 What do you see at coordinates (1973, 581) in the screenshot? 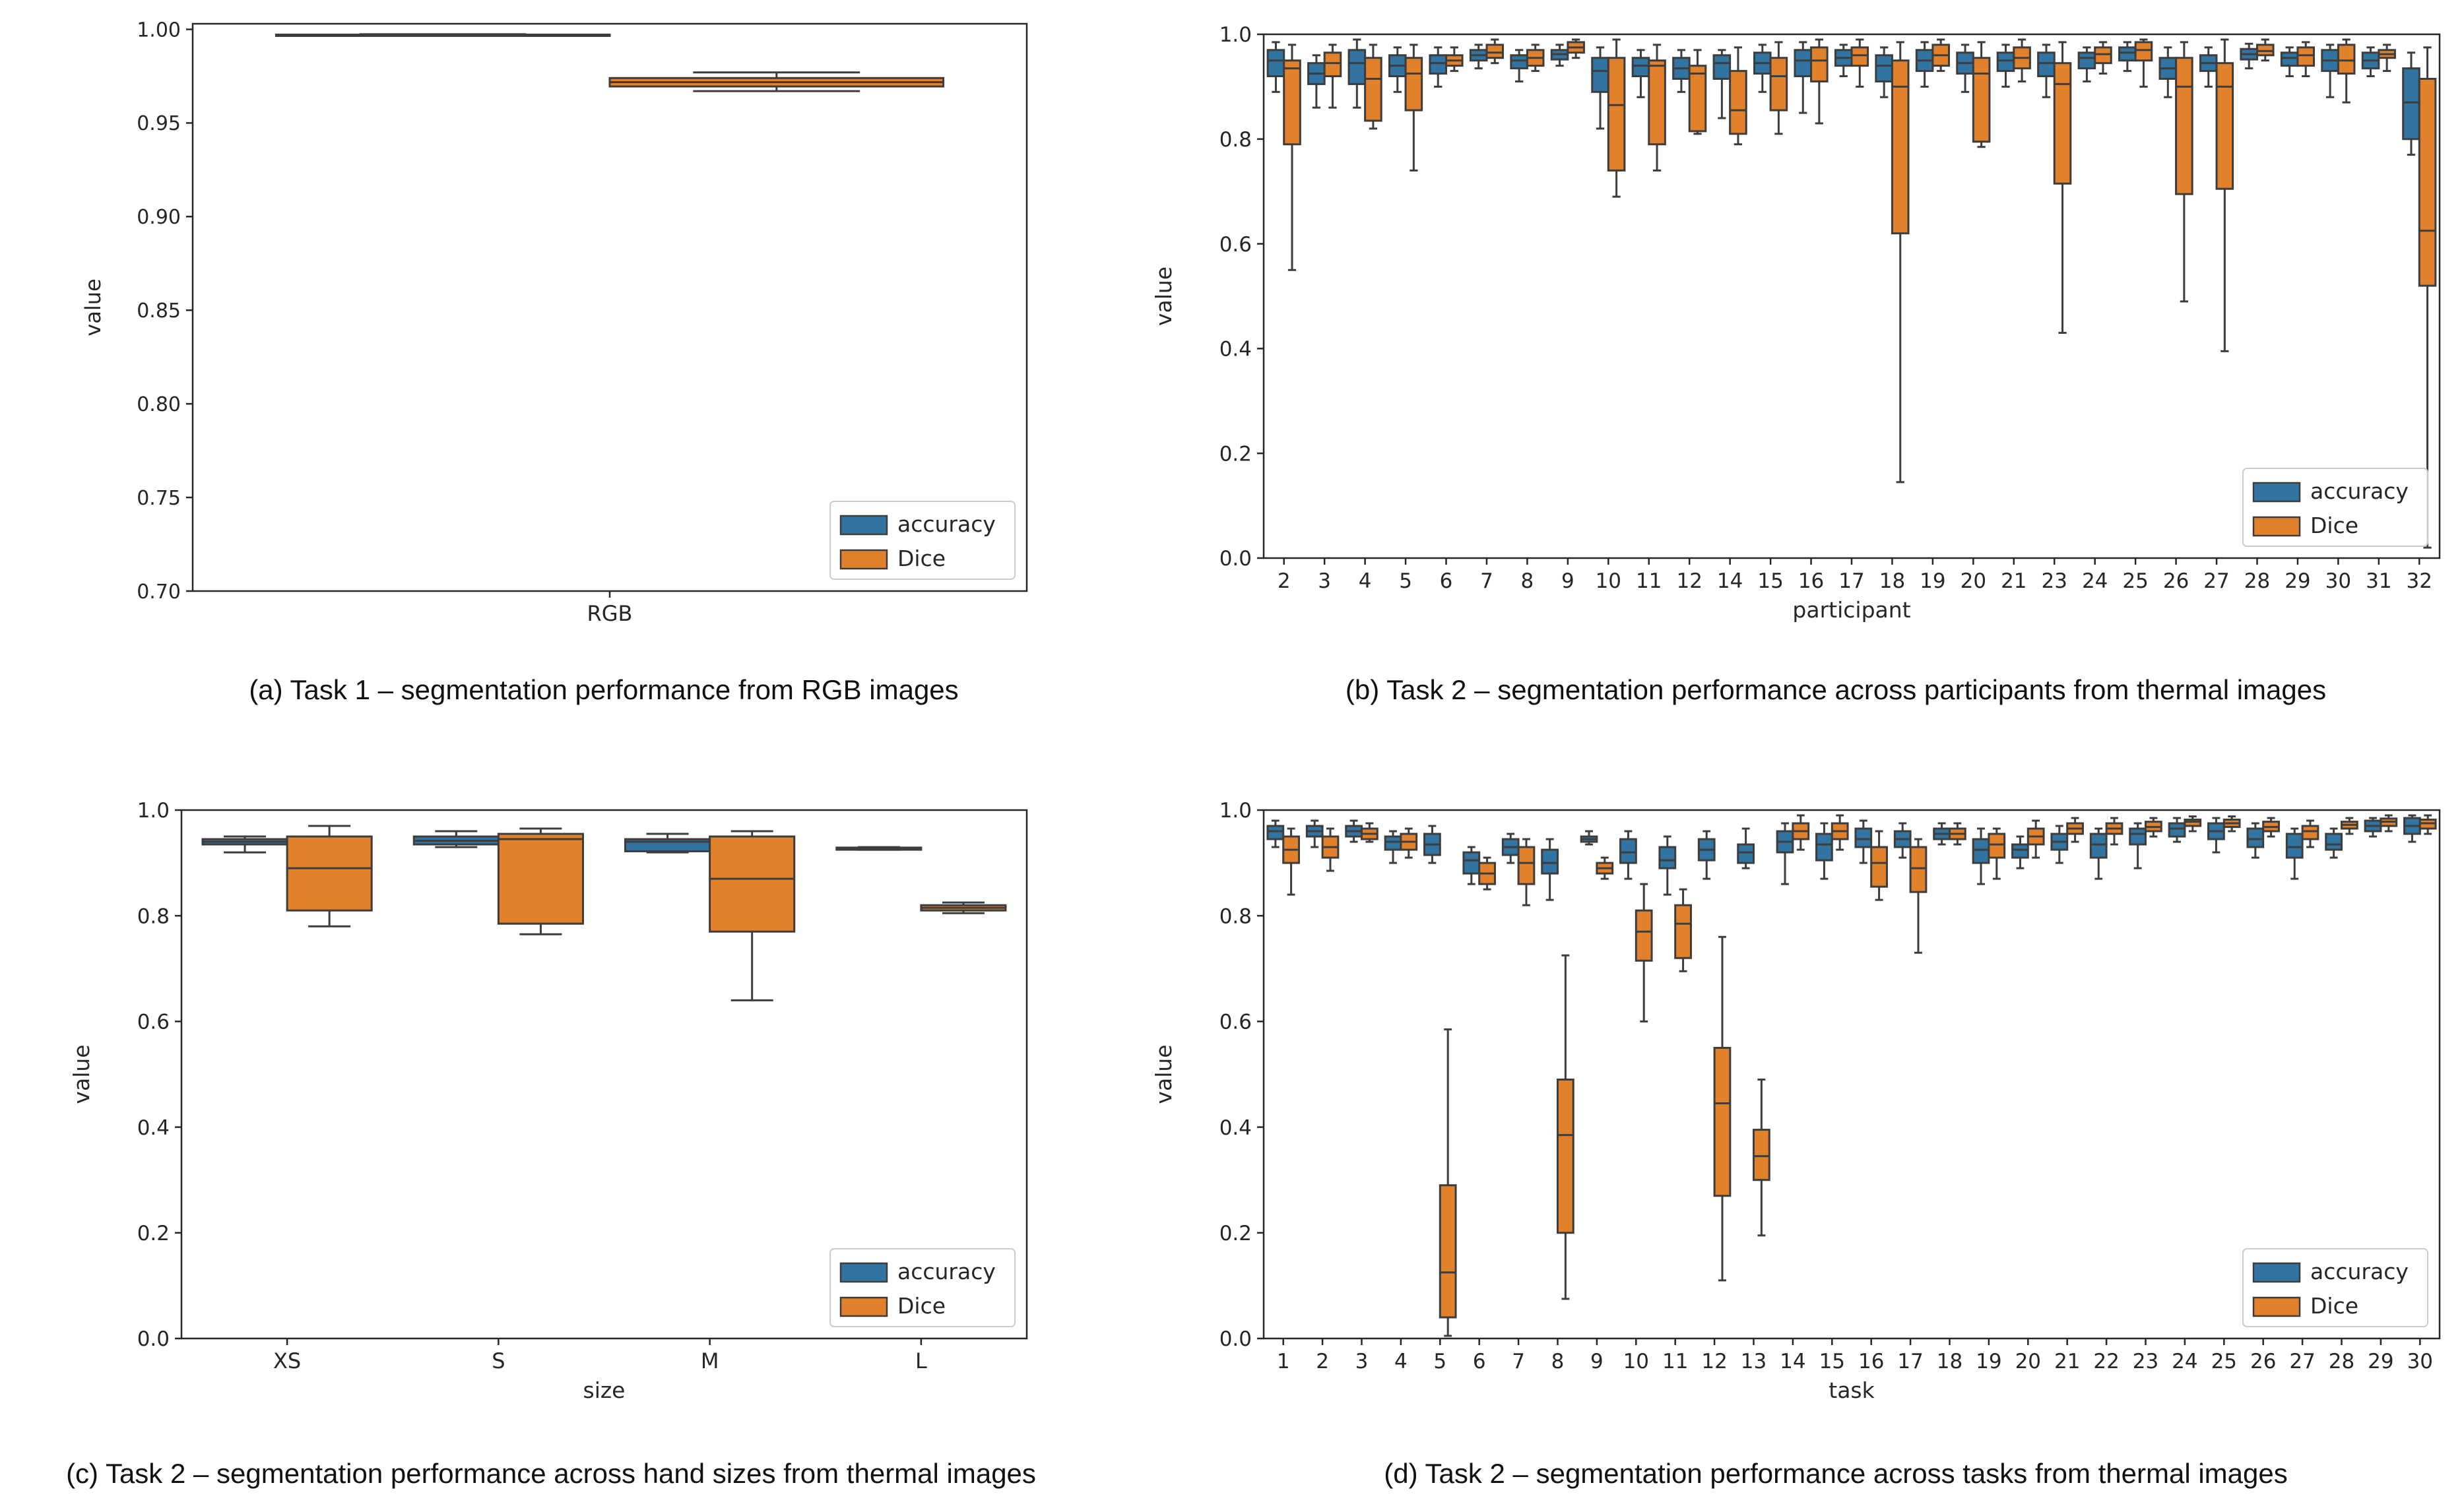
I see `x-tick-label: 20` at bounding box center [1973, 581].